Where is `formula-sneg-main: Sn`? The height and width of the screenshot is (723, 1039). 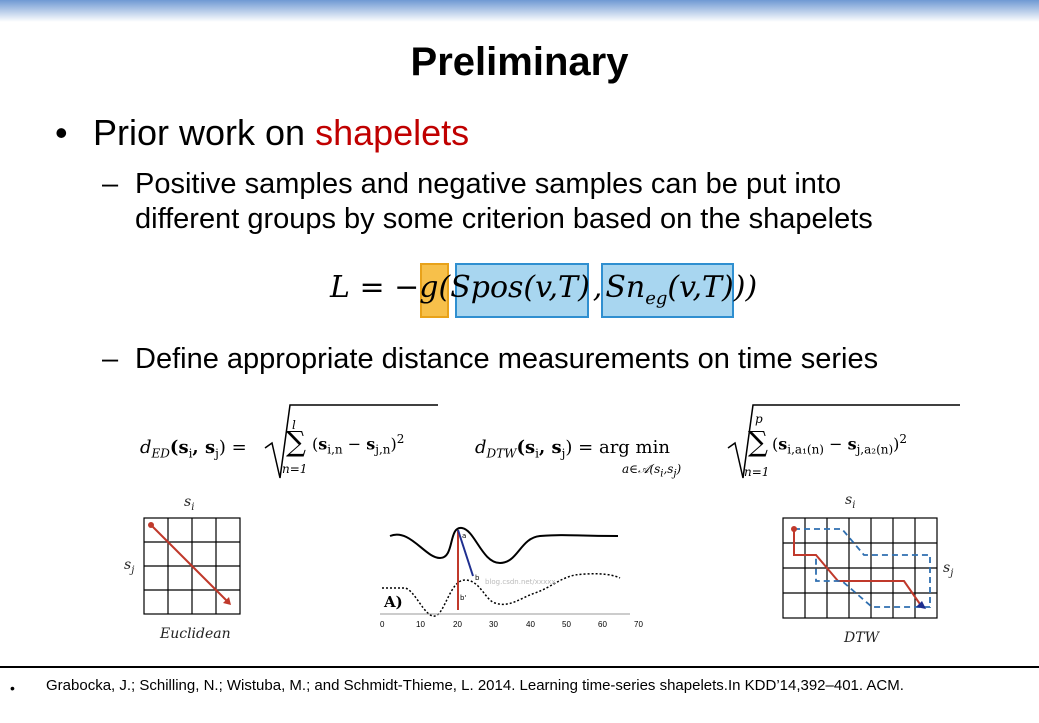
formula-sneg-main: Sn is located at coordinates (625, 287).